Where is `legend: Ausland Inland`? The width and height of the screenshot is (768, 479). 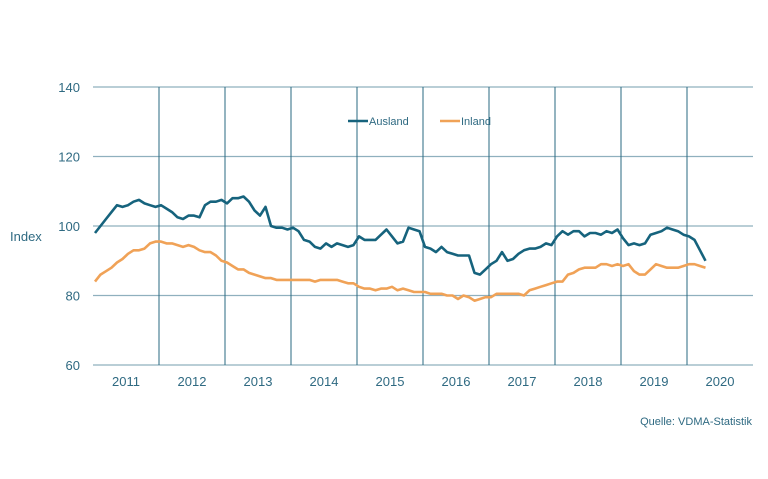
legend: Ausland Inland is located at coordinates (419, 122).